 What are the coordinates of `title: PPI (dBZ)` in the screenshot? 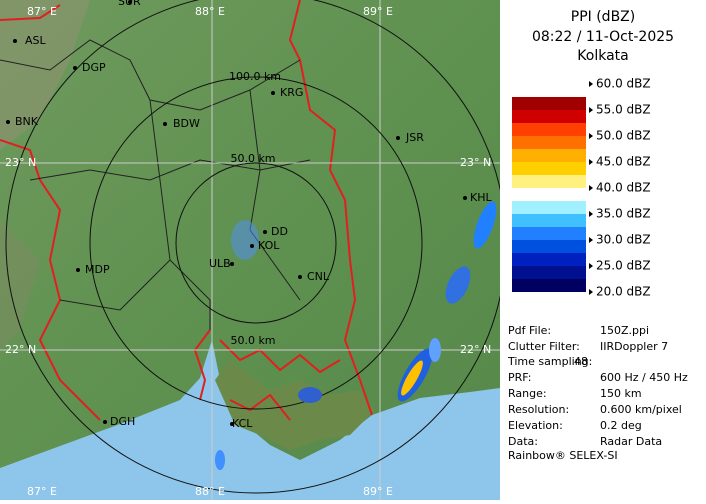 It's located at (603, 17).